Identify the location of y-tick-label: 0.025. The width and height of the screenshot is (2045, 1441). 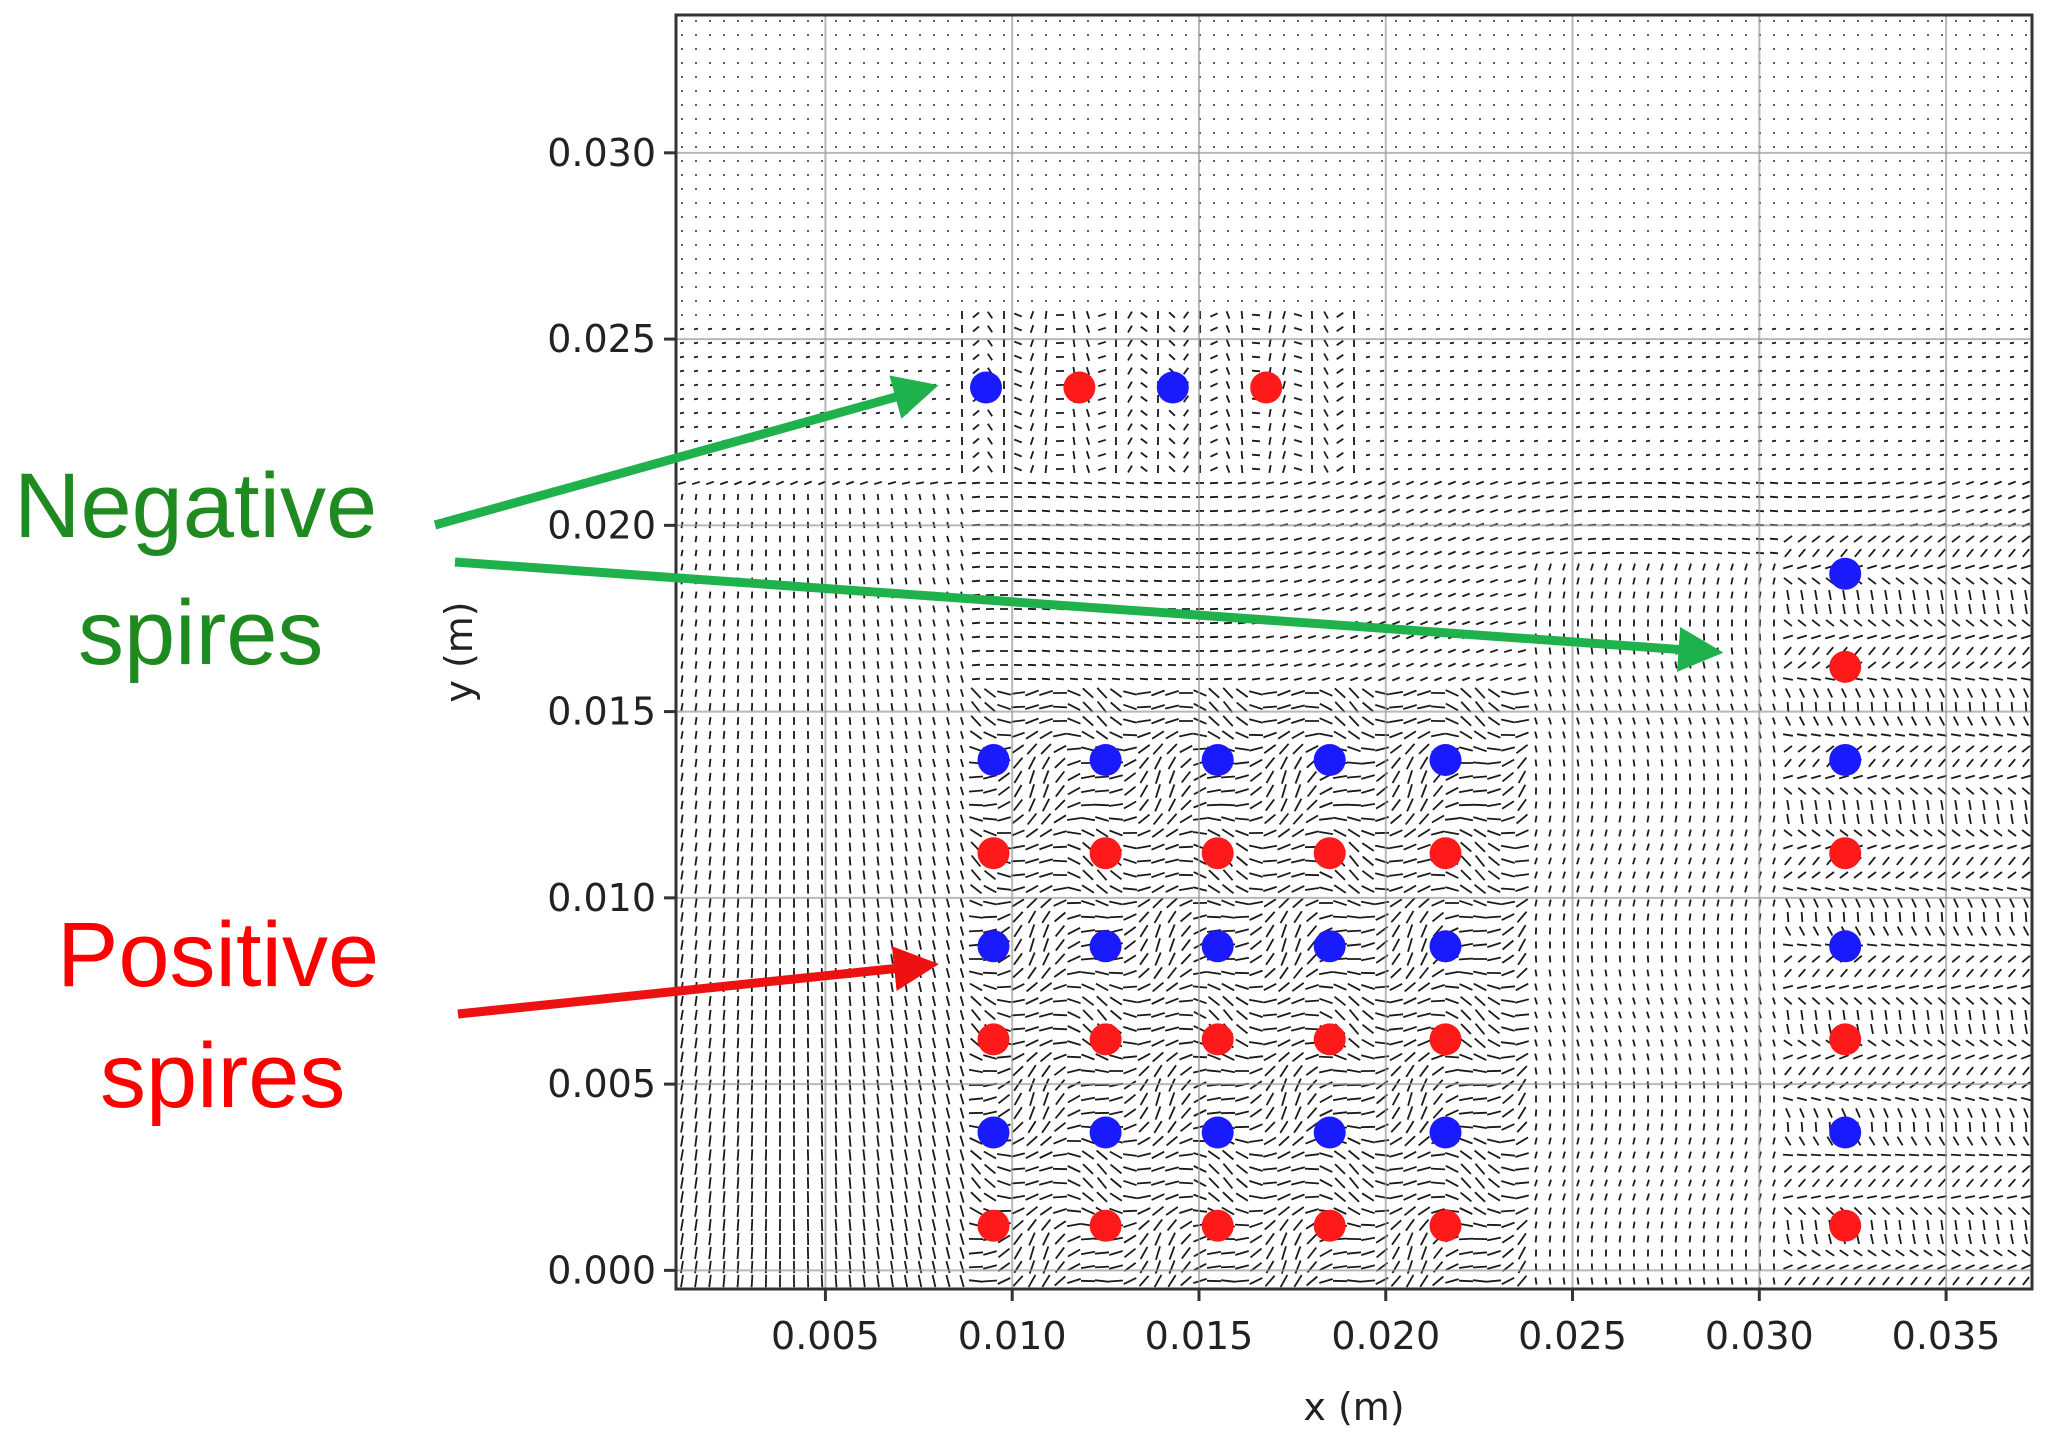
(601, 339).